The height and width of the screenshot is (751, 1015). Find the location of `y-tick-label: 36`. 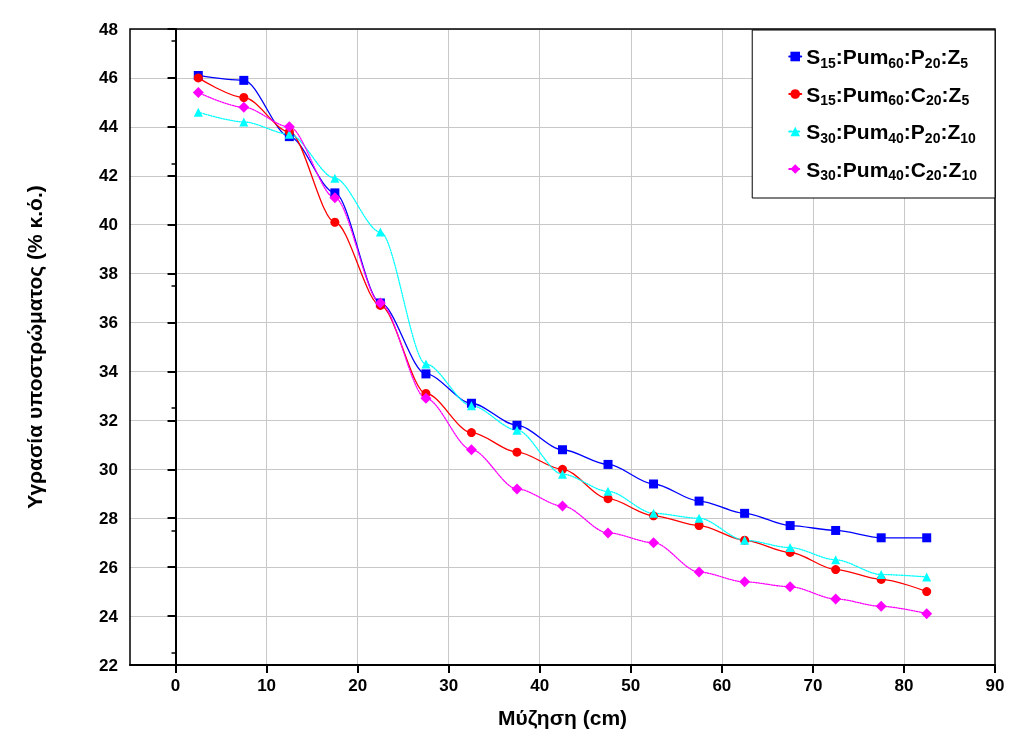

y-tick-label: 36 is located at coordinates (108, 323).